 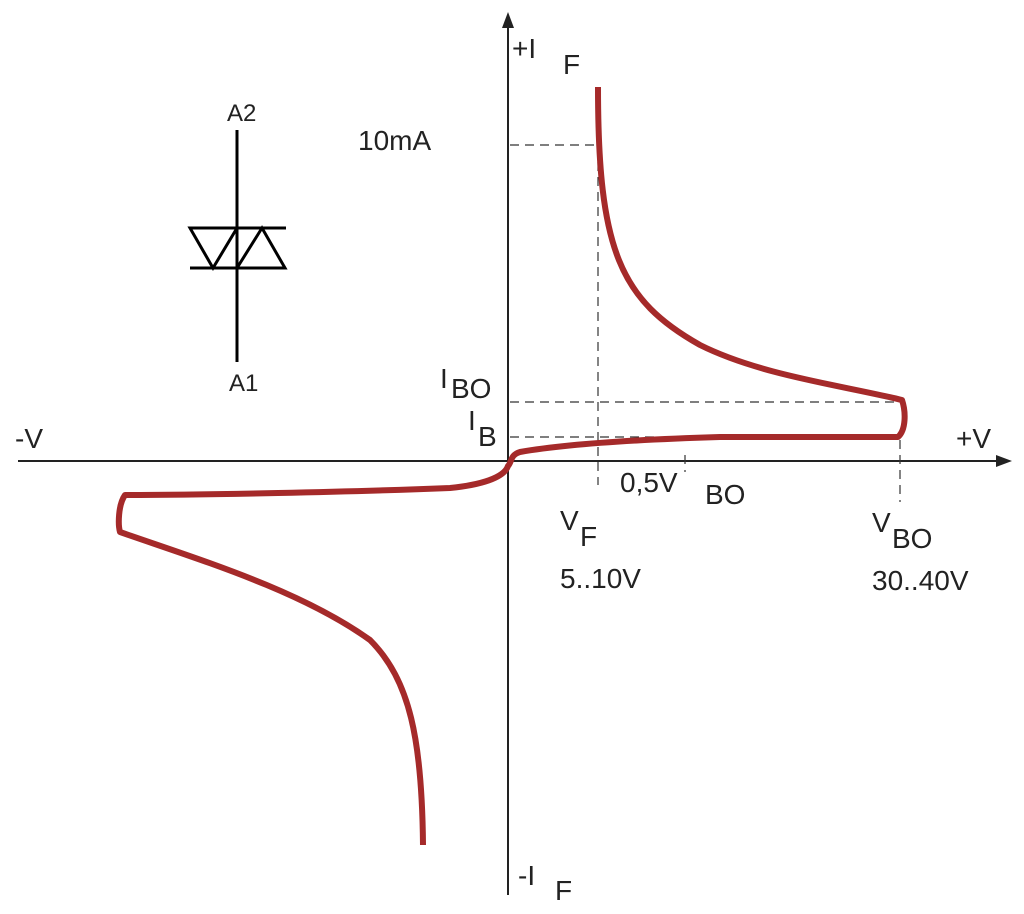 What do you see at coordinates (554, 314) in the screenshot?
I see `guide-line` at bounding box center [554, 314].